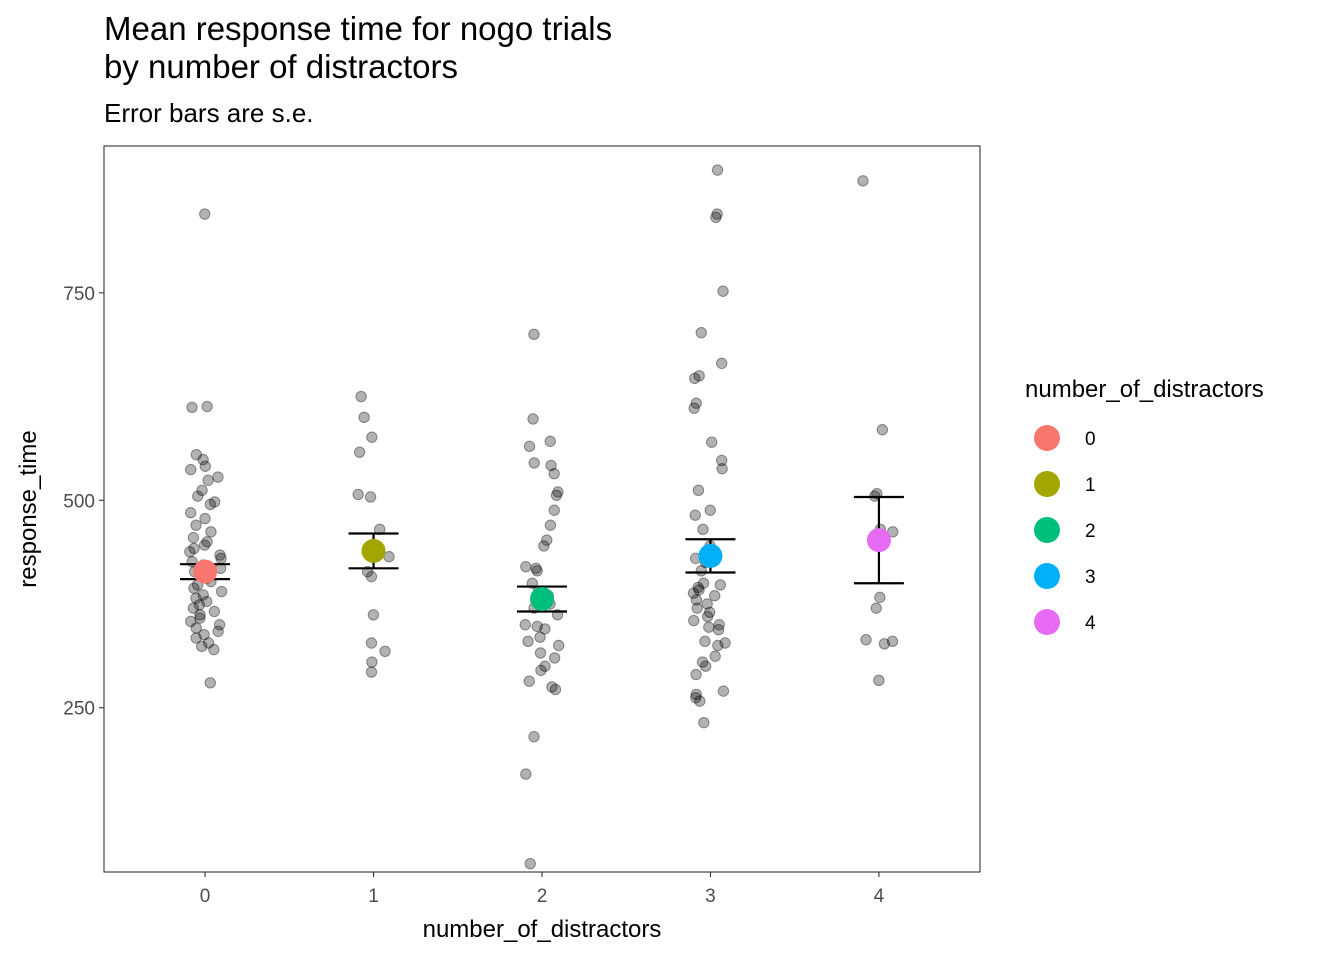 This screenshot has height=960, width=1344. What do you see at coordinates (879, 896) in the screenshot?
I see `x-tick-label: 4` at bounding box center [879, 896].